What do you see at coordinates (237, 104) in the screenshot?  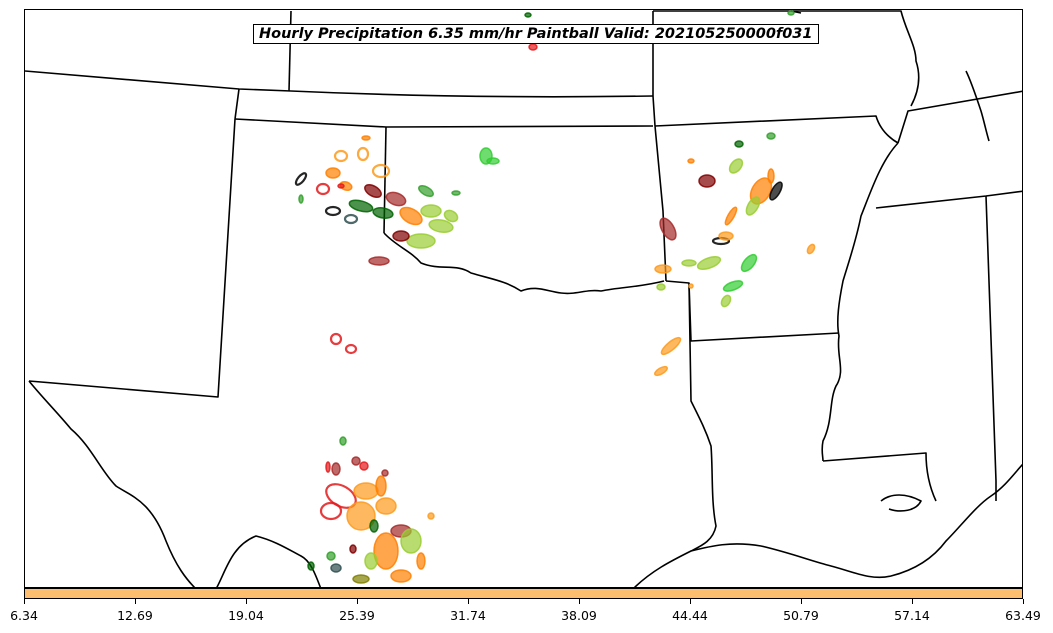 I see `boundary-co-nm` at bounding box center [237, 104].